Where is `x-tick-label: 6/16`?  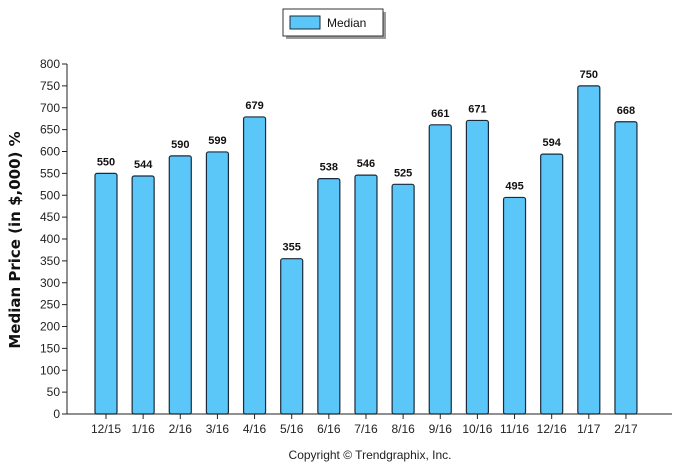 x-tick-label: 6/16 is located at coordinates (329, 429).